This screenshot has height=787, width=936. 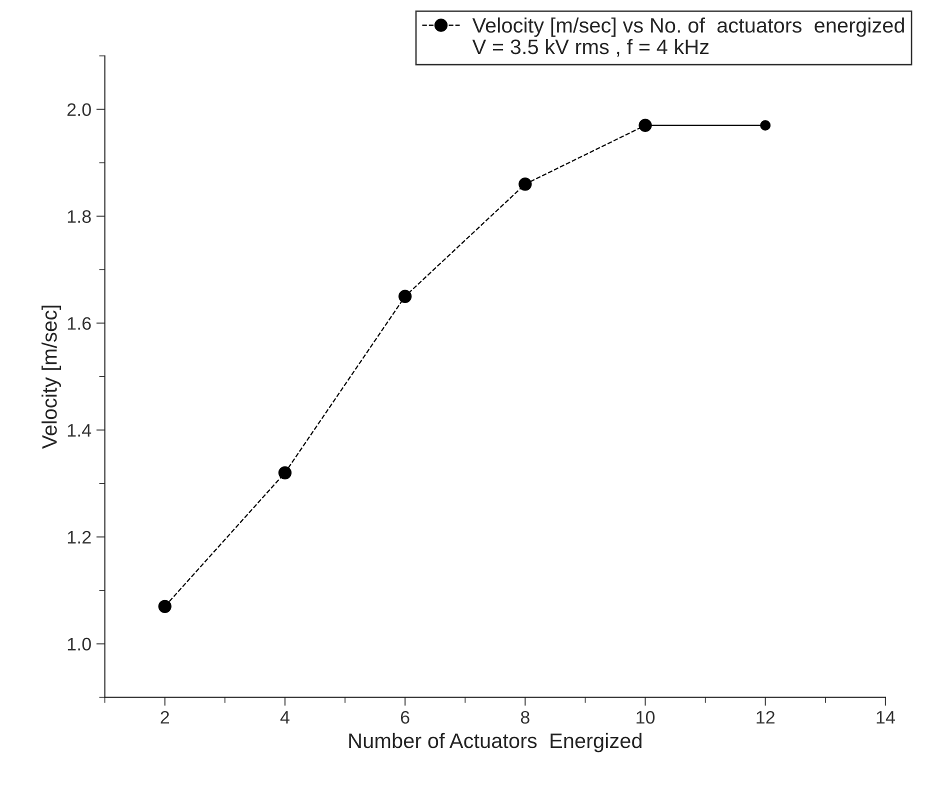 I want to click on y-tick-label: 1.8, so click(x=79, y=216).